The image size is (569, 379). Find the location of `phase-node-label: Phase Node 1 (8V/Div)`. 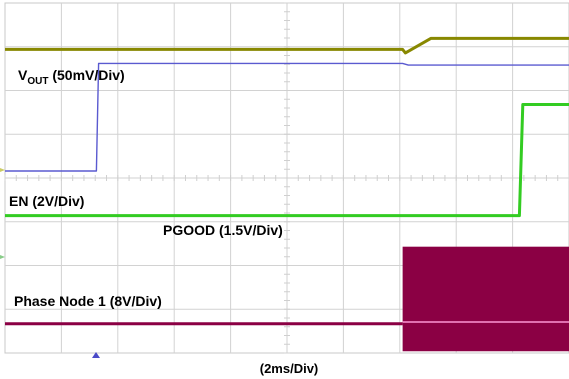

phase-node-label: Phase Node 1 (8V/Div) is located at coordinates (88, 301).